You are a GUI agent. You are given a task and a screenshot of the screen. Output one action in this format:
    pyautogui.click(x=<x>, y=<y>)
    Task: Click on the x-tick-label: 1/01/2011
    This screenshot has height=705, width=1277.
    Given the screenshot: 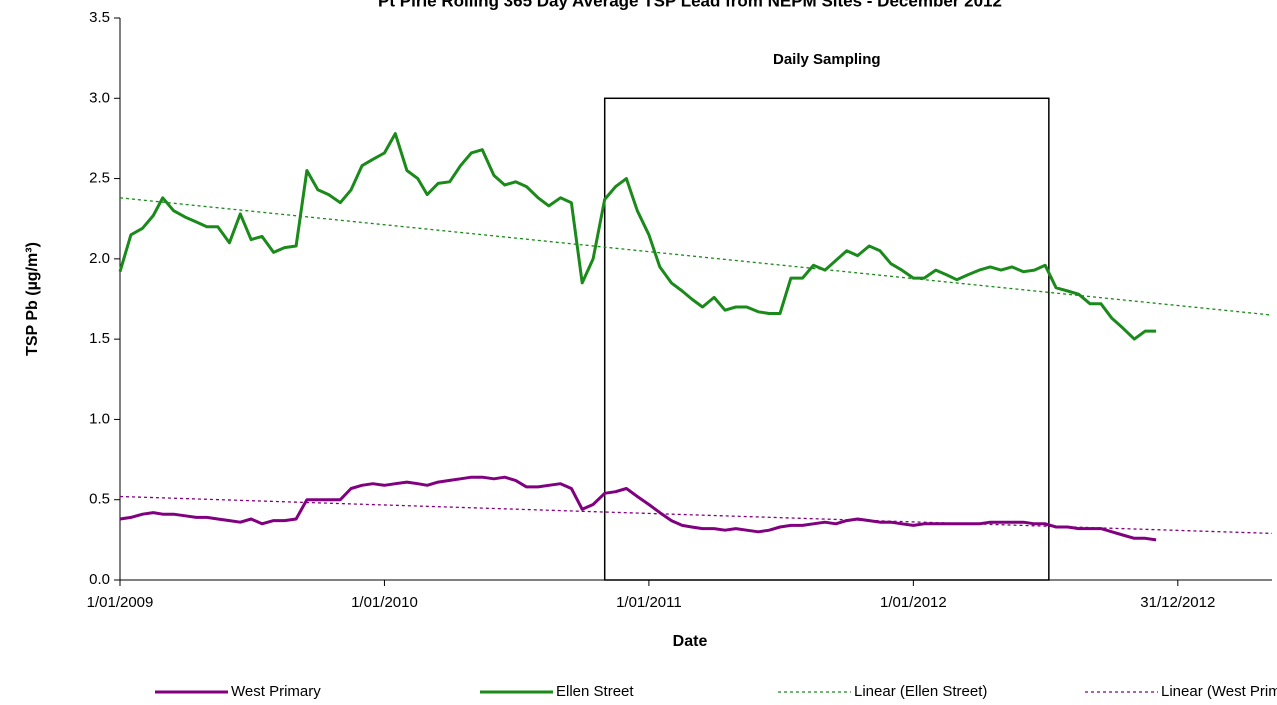 What is the action you would take?
    pyautogui.click(x=649, y=602)
    